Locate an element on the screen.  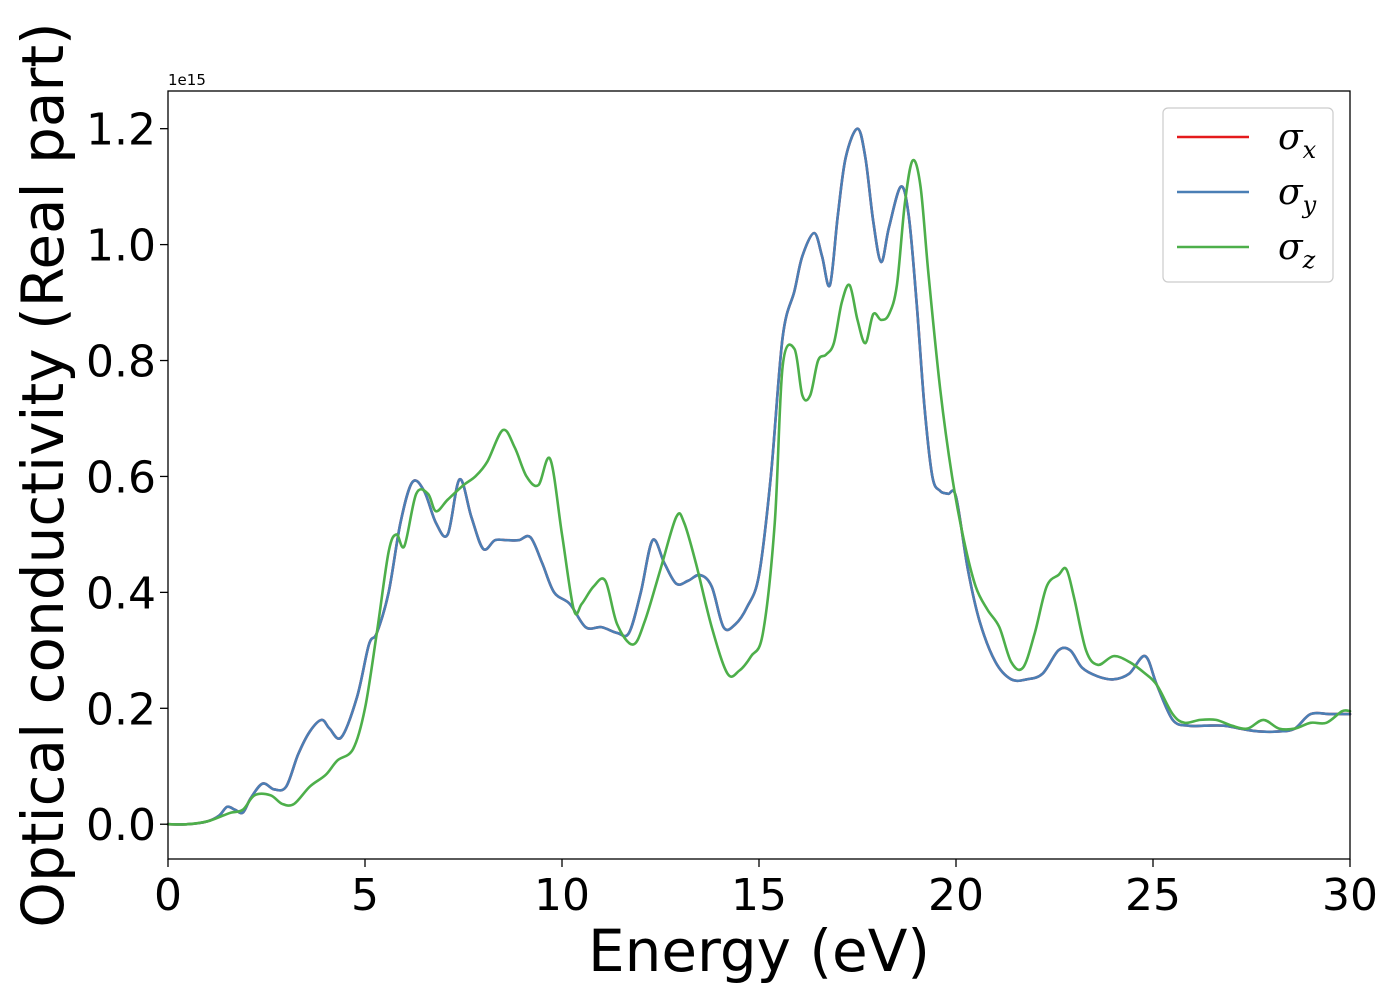
x-tick-label: 20 is located at coordinates (956, 895).